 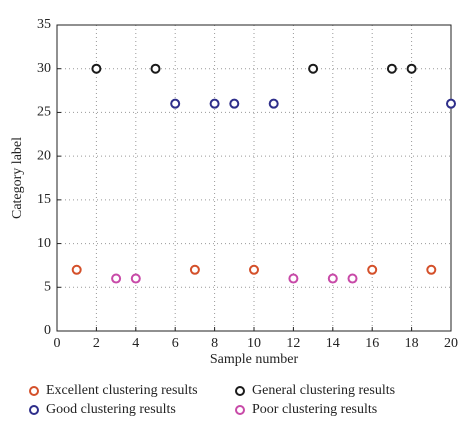 I want to click on y-tick-label: 25, so click(x=44, y=112).